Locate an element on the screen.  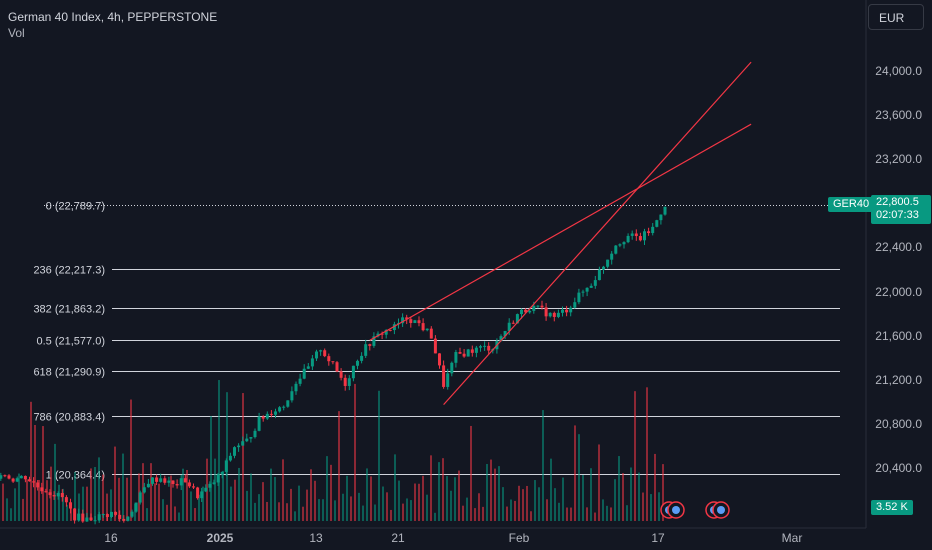
fib-level-label: 236 (22,217.3) is located at coordinates (69, 271).